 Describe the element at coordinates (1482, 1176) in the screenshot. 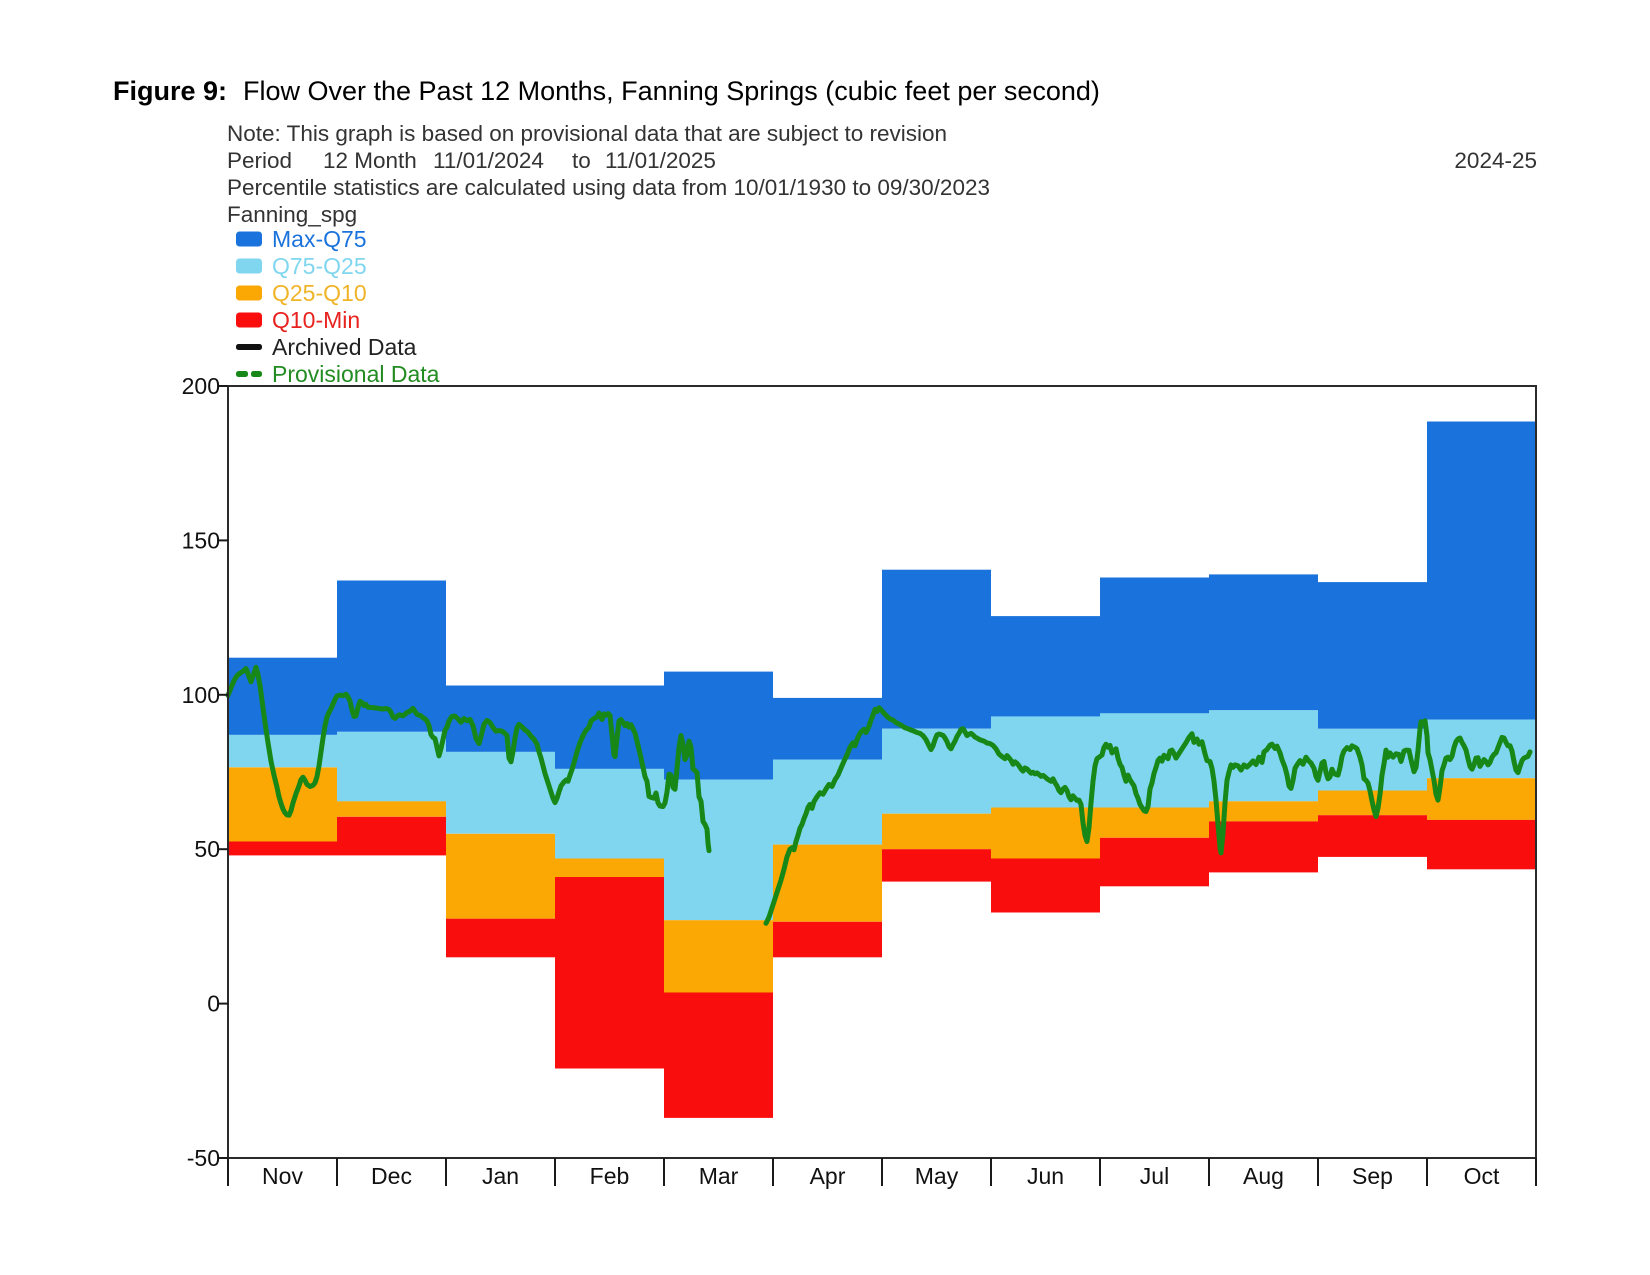

I see `svg-text: Oct` at that location.